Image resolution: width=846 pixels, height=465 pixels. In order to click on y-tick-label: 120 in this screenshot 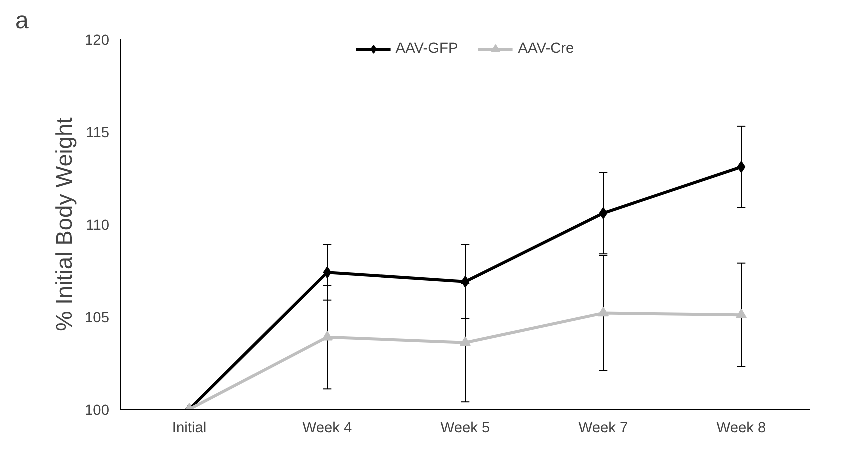, I will do `click(97, 41)`.